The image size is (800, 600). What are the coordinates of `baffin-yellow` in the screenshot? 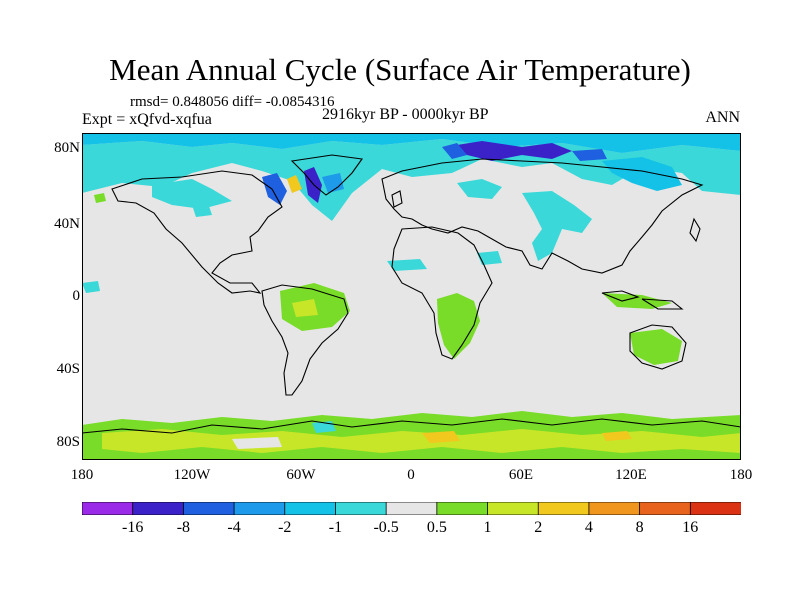 It's located at (294, 184).